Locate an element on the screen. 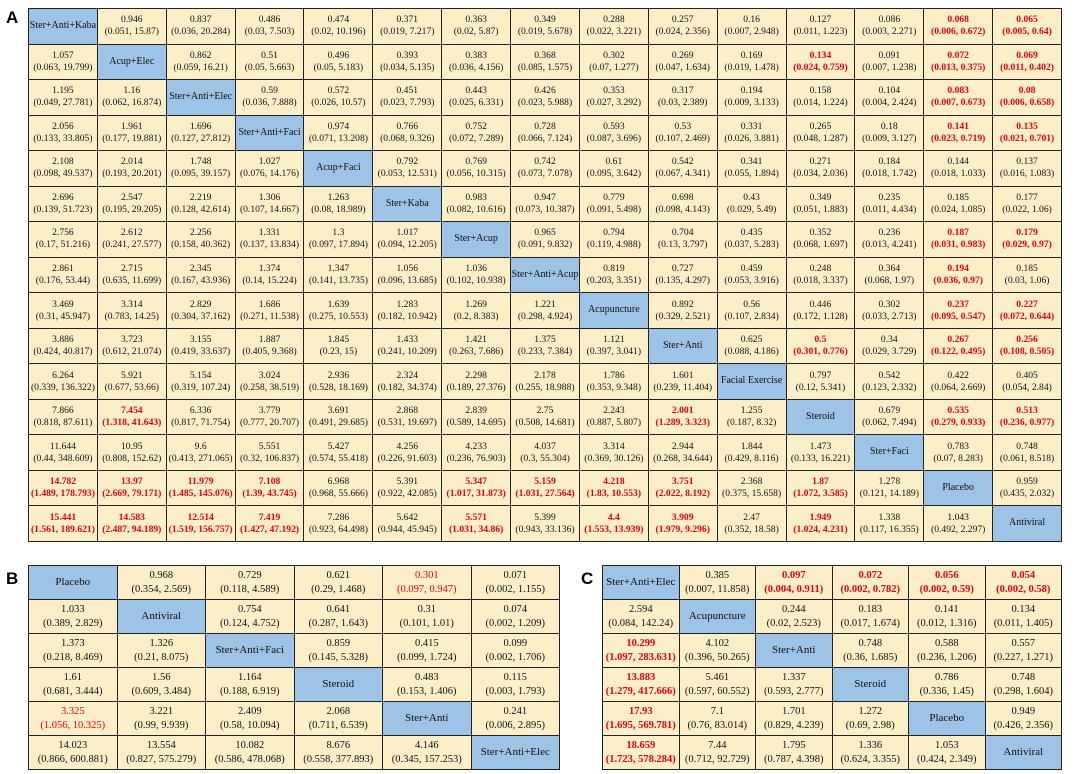 This screenshot has height=774, width=1084. estimate-value: 1.033 is located at coordinates (72, 610).